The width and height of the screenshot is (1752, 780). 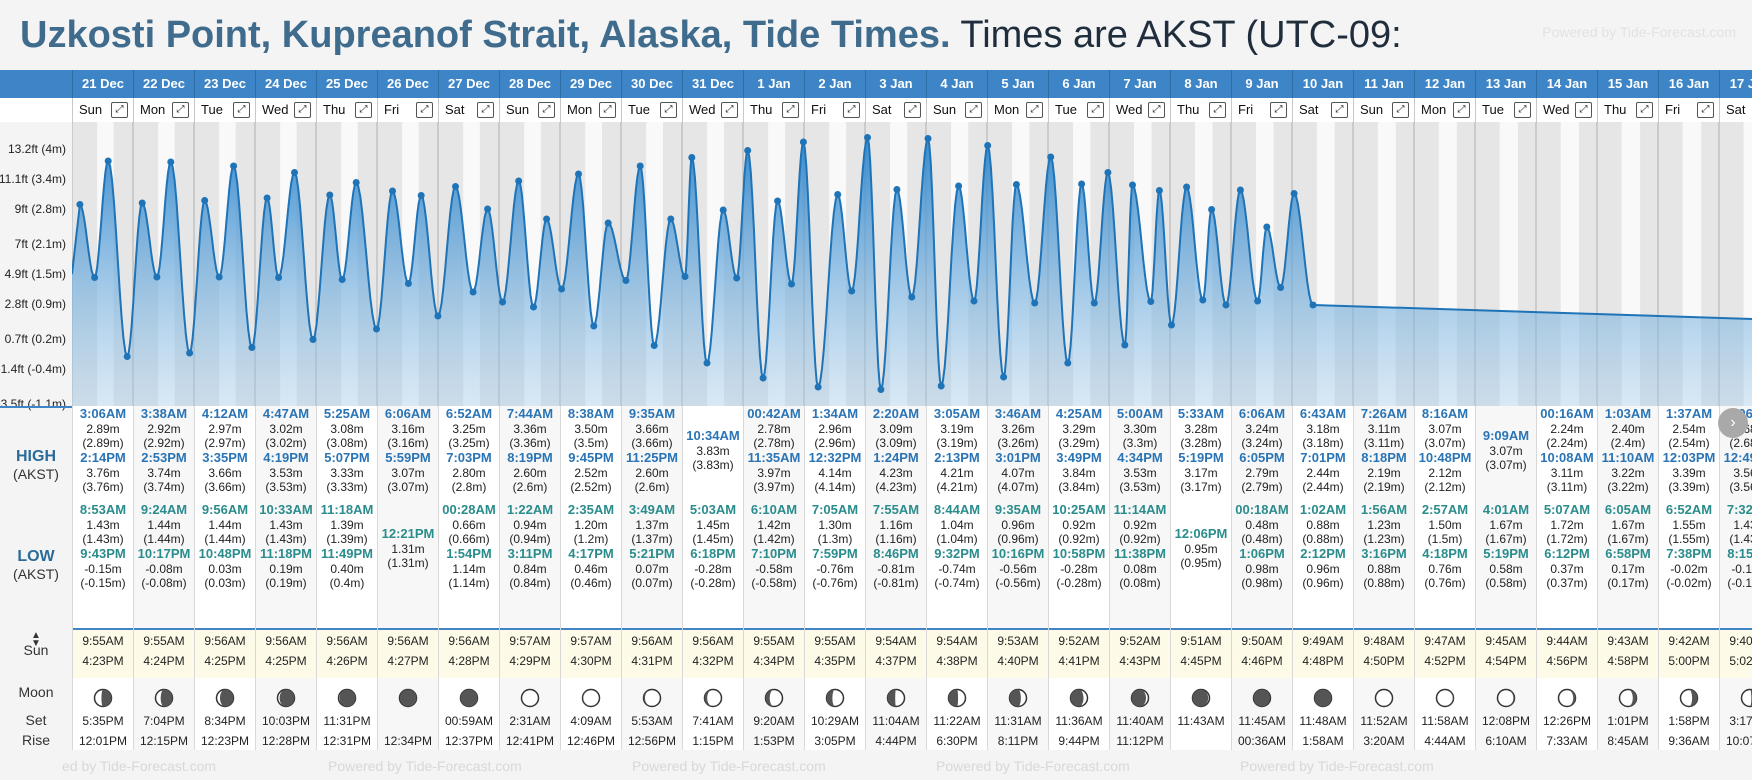 What do you see at coordinates (1739, 583) in the screenshot?
I see `low-tide-height-metric: (-0.16m)` at bounding box center [1739, 583].